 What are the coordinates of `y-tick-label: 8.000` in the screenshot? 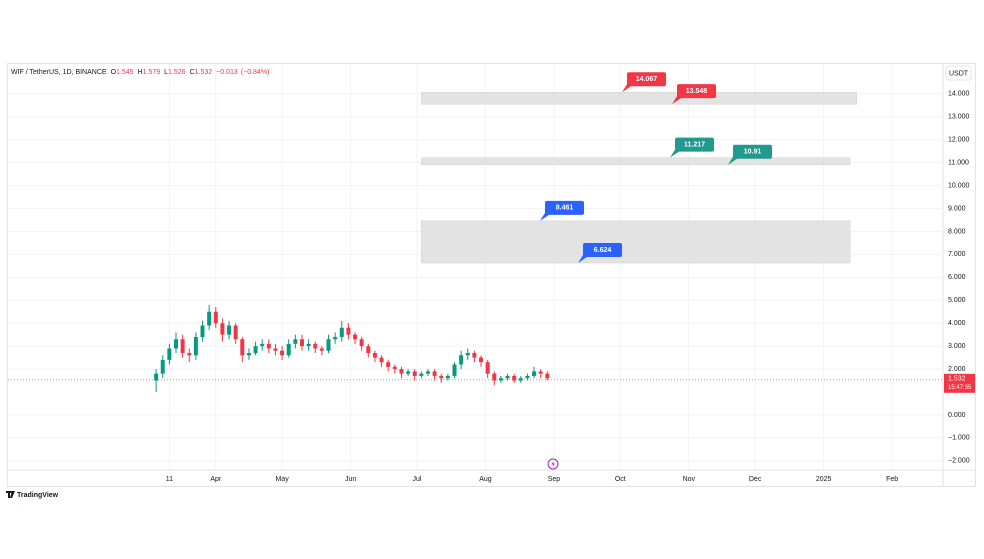 It's located at (957, 231).